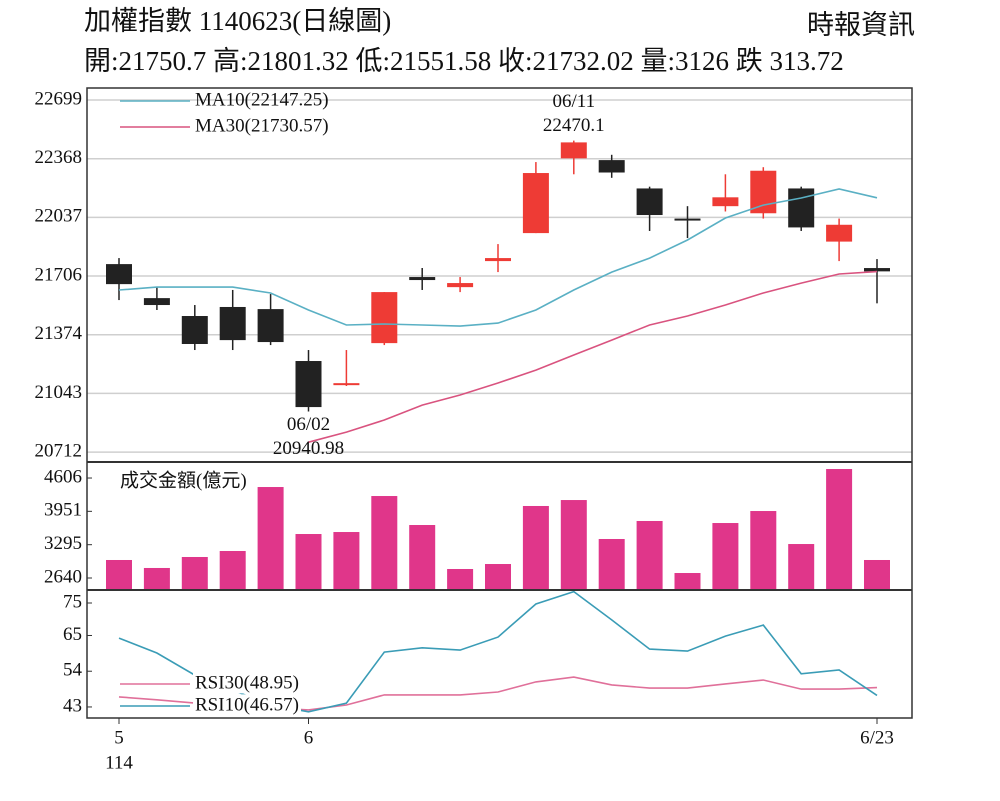 The height and width of the screenshot is (801, 1000). I want to click on x-tick-label: 6, so click(309, 737).